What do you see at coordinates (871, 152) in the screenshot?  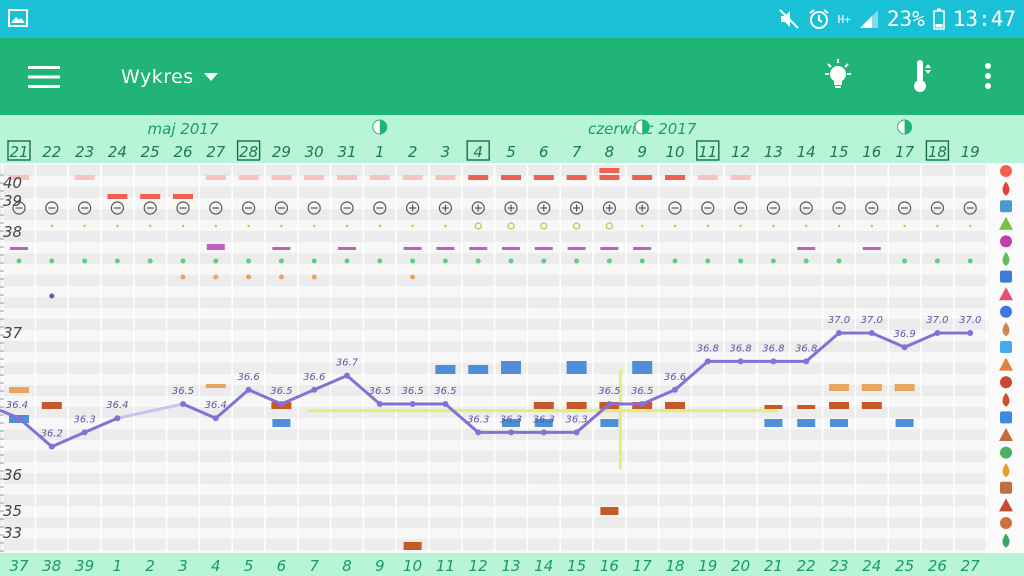 I see `day-label: 16` at bounding box center [871, 152].